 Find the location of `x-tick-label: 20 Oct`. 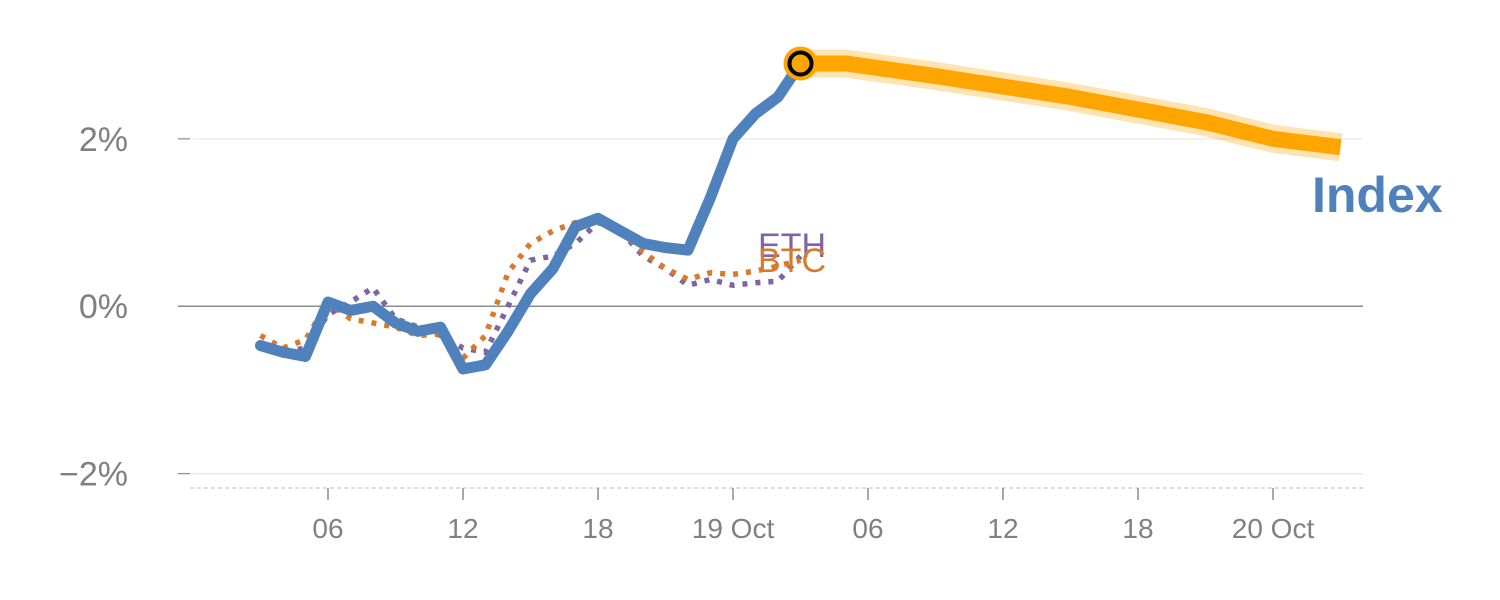

x-tick-label: 20 Oct is located at coordinates (1273, 528).